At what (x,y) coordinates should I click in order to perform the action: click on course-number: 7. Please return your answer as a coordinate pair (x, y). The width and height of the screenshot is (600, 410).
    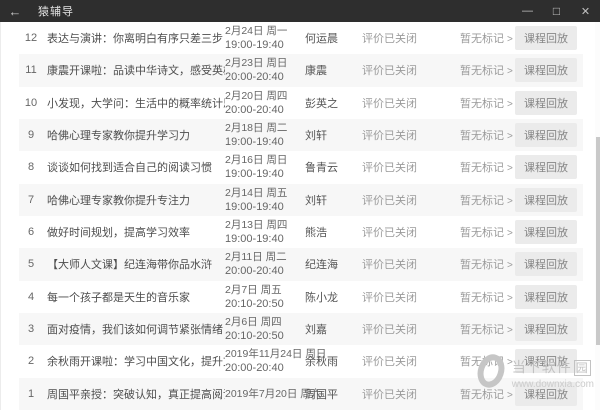
    Looking at the image, I should click on (31, 199).